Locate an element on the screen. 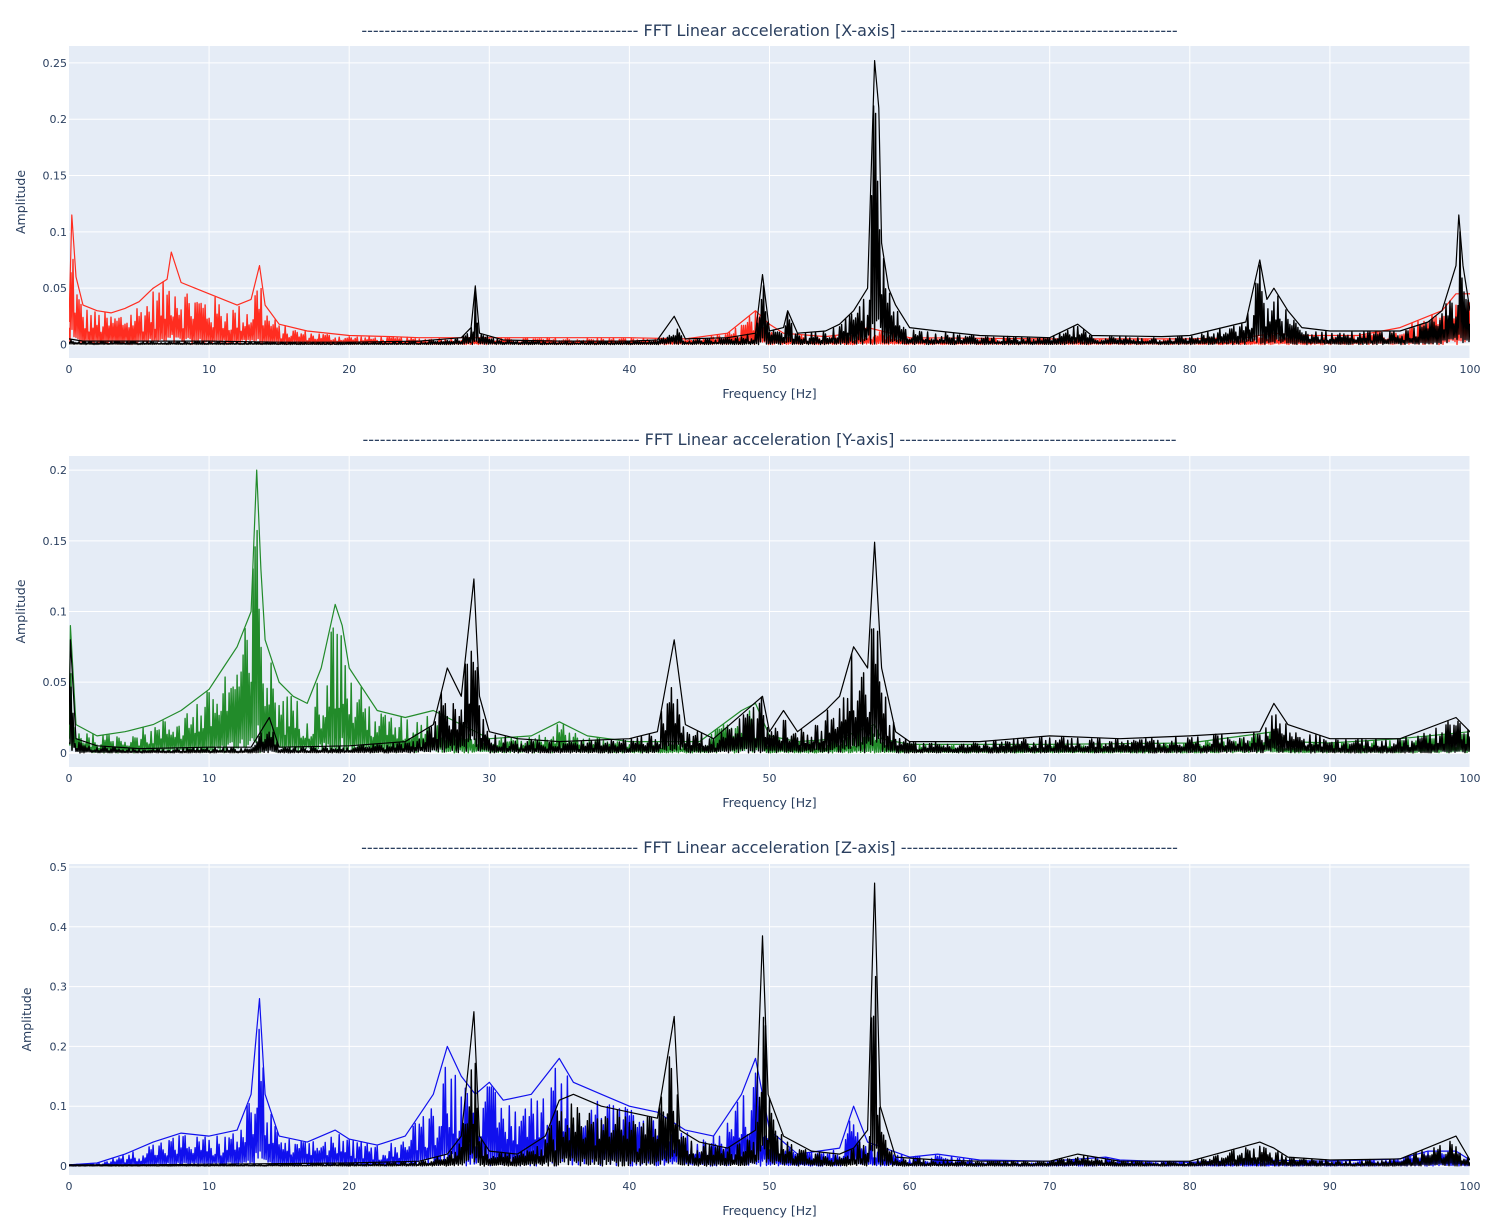  y-tick-label: 0.25 is located at coordinates (55, 63).